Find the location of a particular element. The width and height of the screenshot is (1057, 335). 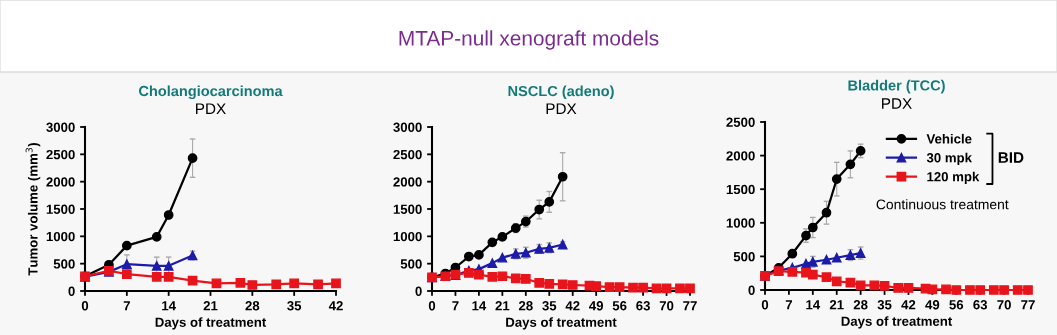

annotation: Continuous treatment is located at coordinates (942, 204).